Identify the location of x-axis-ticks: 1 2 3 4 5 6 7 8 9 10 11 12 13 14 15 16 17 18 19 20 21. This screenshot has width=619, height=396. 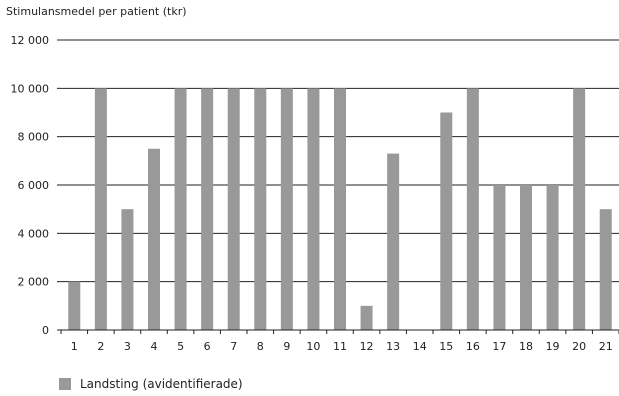
(339, 341).